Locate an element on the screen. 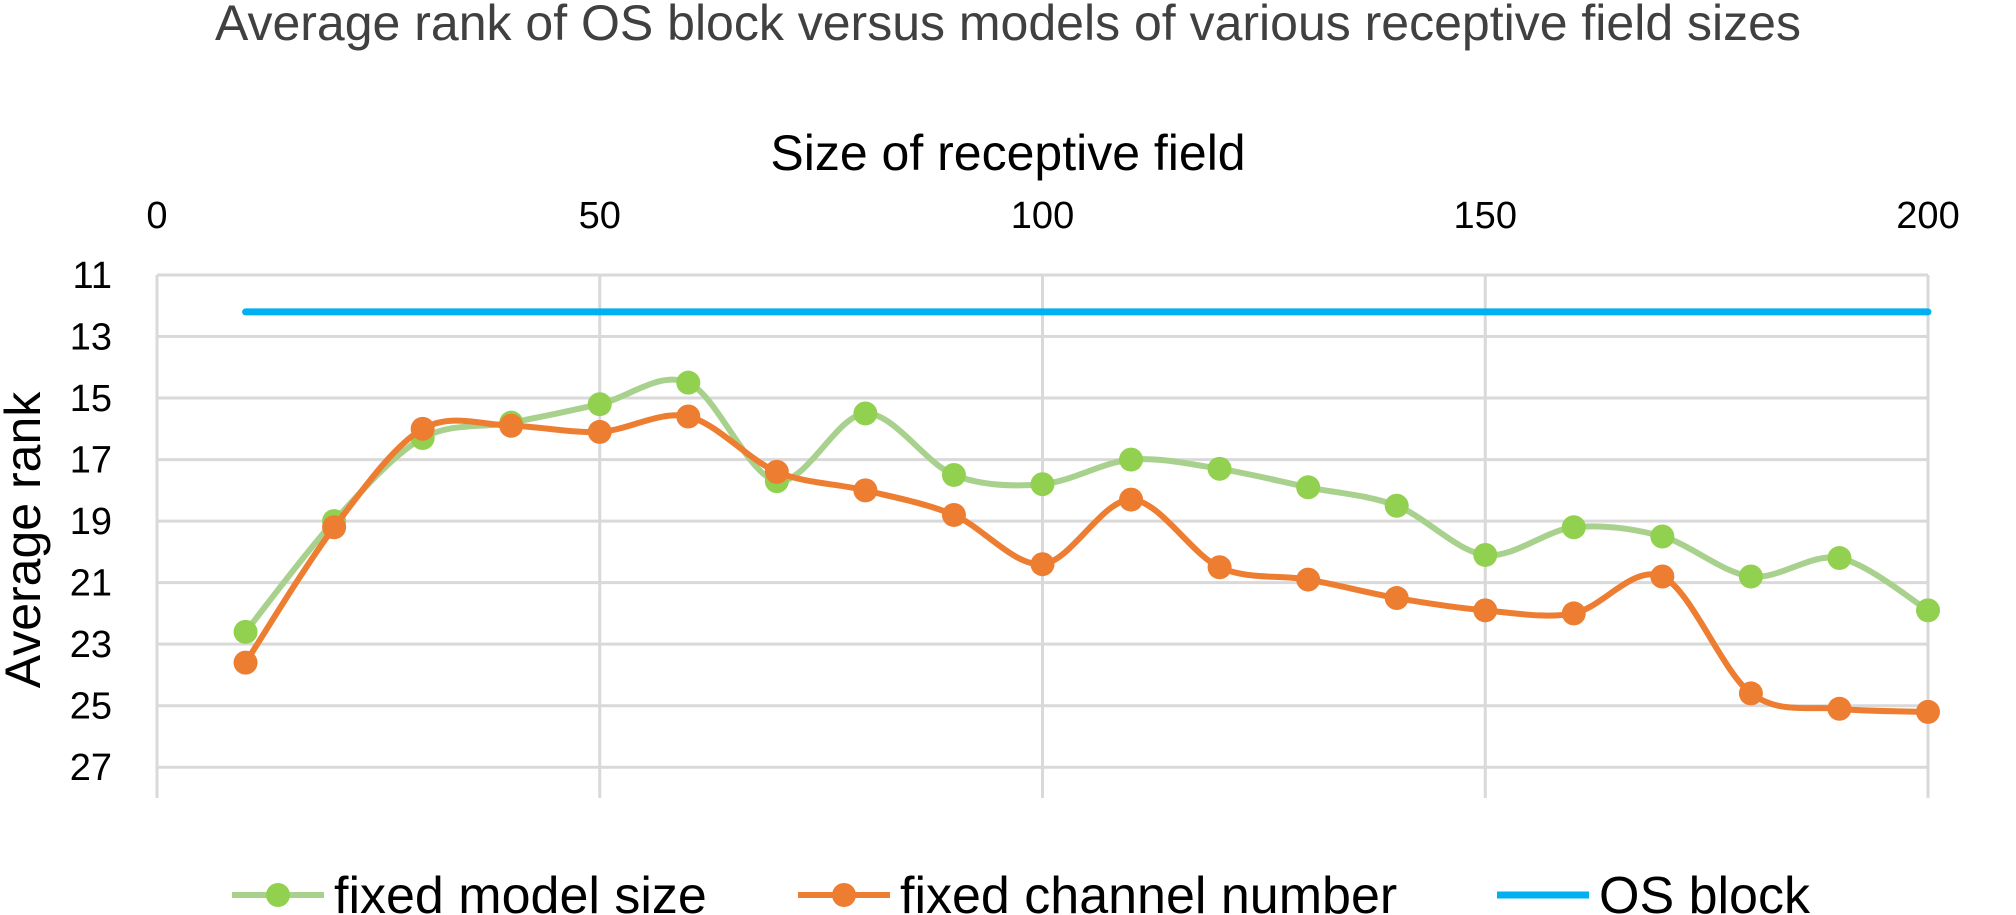  x-tick-label: 50 is located at coordinates (600, 216).